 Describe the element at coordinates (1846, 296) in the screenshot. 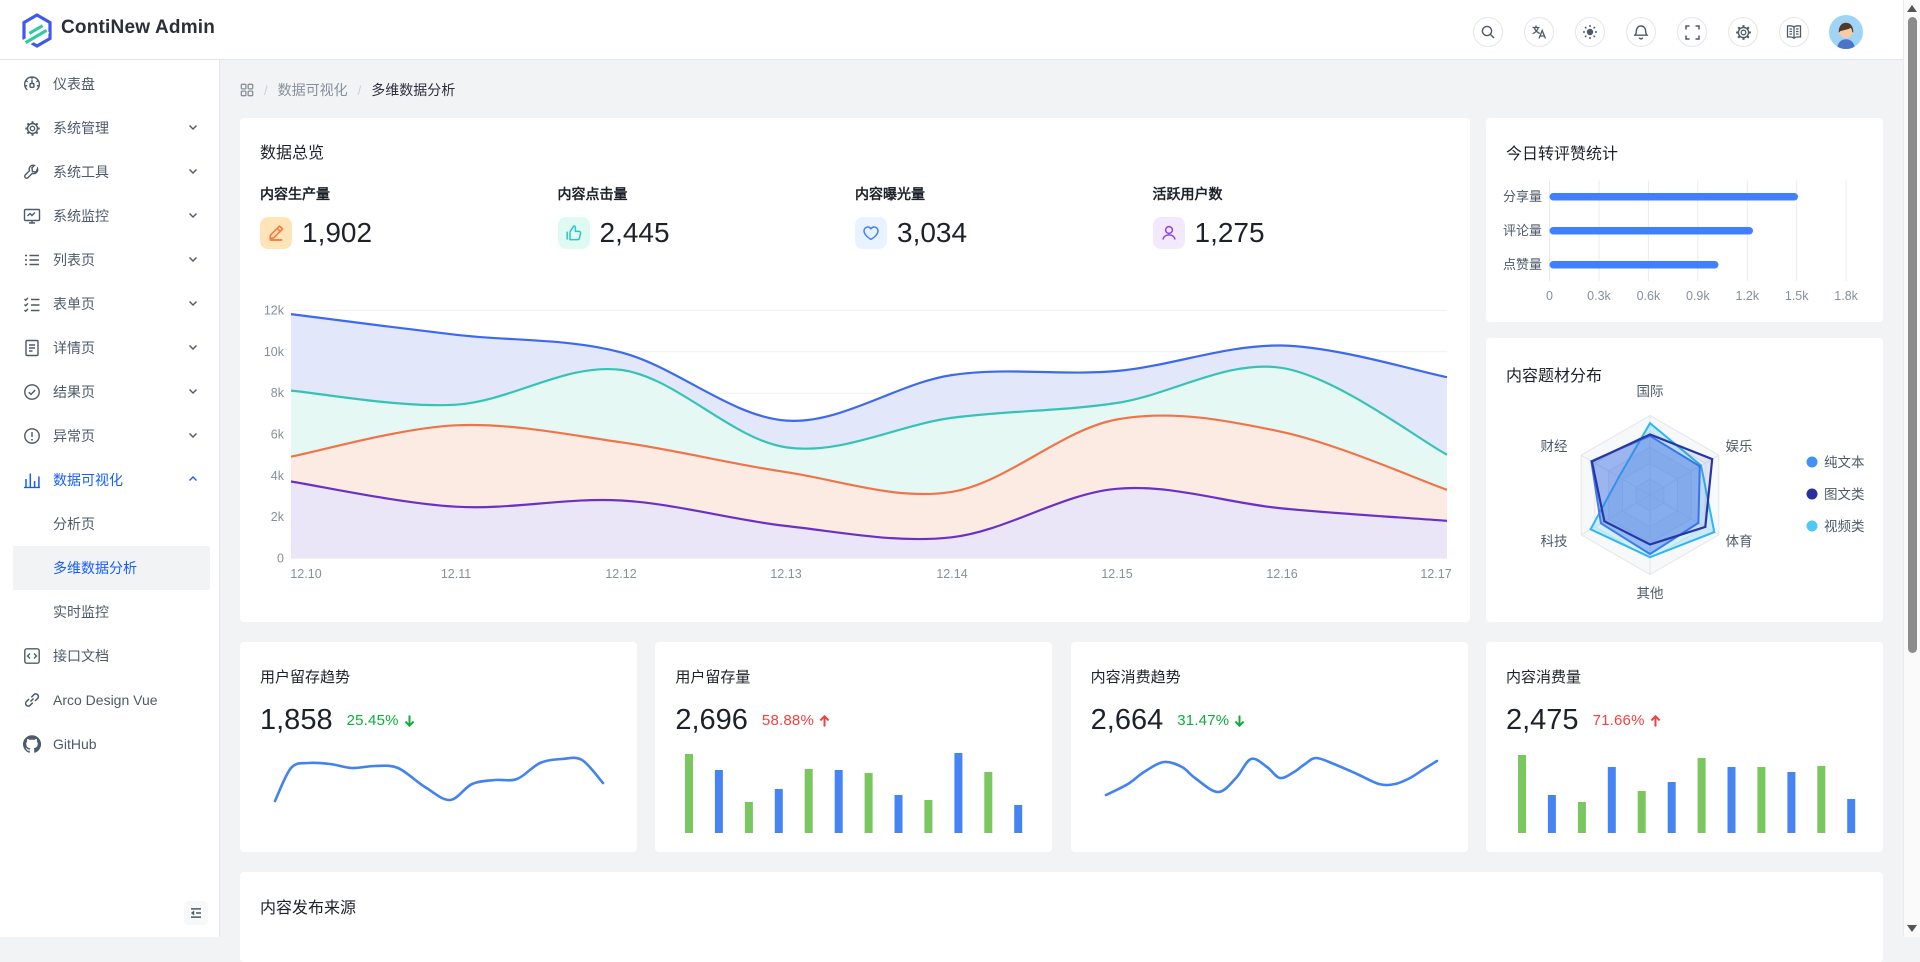

I see `svg-text: 1.8k` at that location.